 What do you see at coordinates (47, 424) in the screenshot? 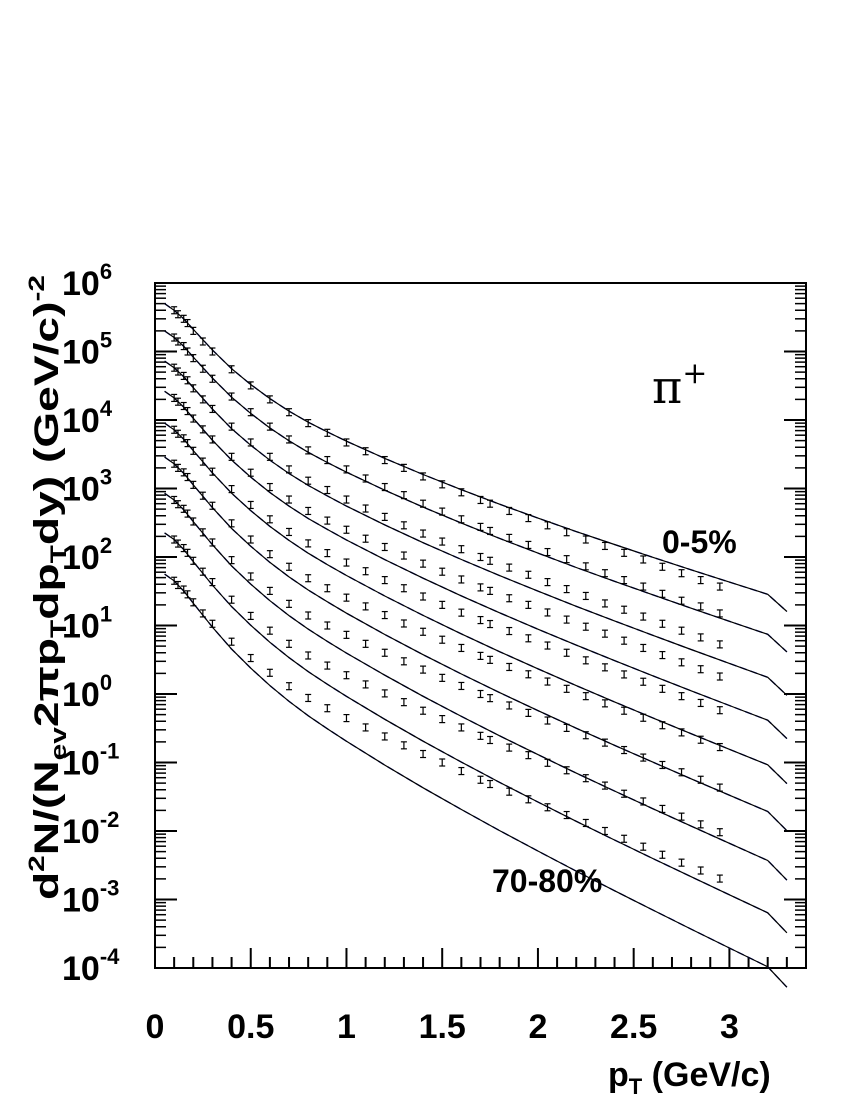
I see `y-axis-title-part: dy) (GeV/c)` at bounding box center [47, 424].